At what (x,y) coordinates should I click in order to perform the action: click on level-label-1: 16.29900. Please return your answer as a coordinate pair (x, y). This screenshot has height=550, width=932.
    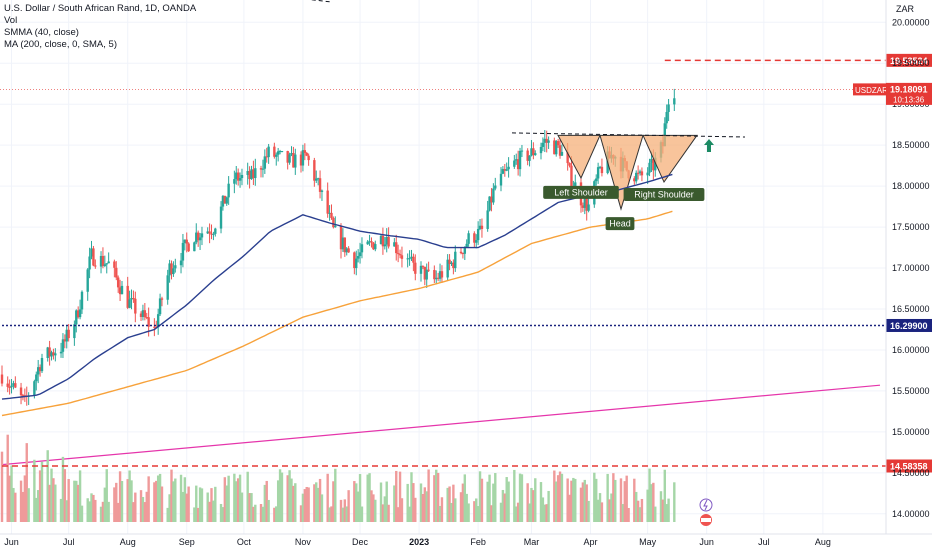
    Looking at the image, I should click on (909, 326).